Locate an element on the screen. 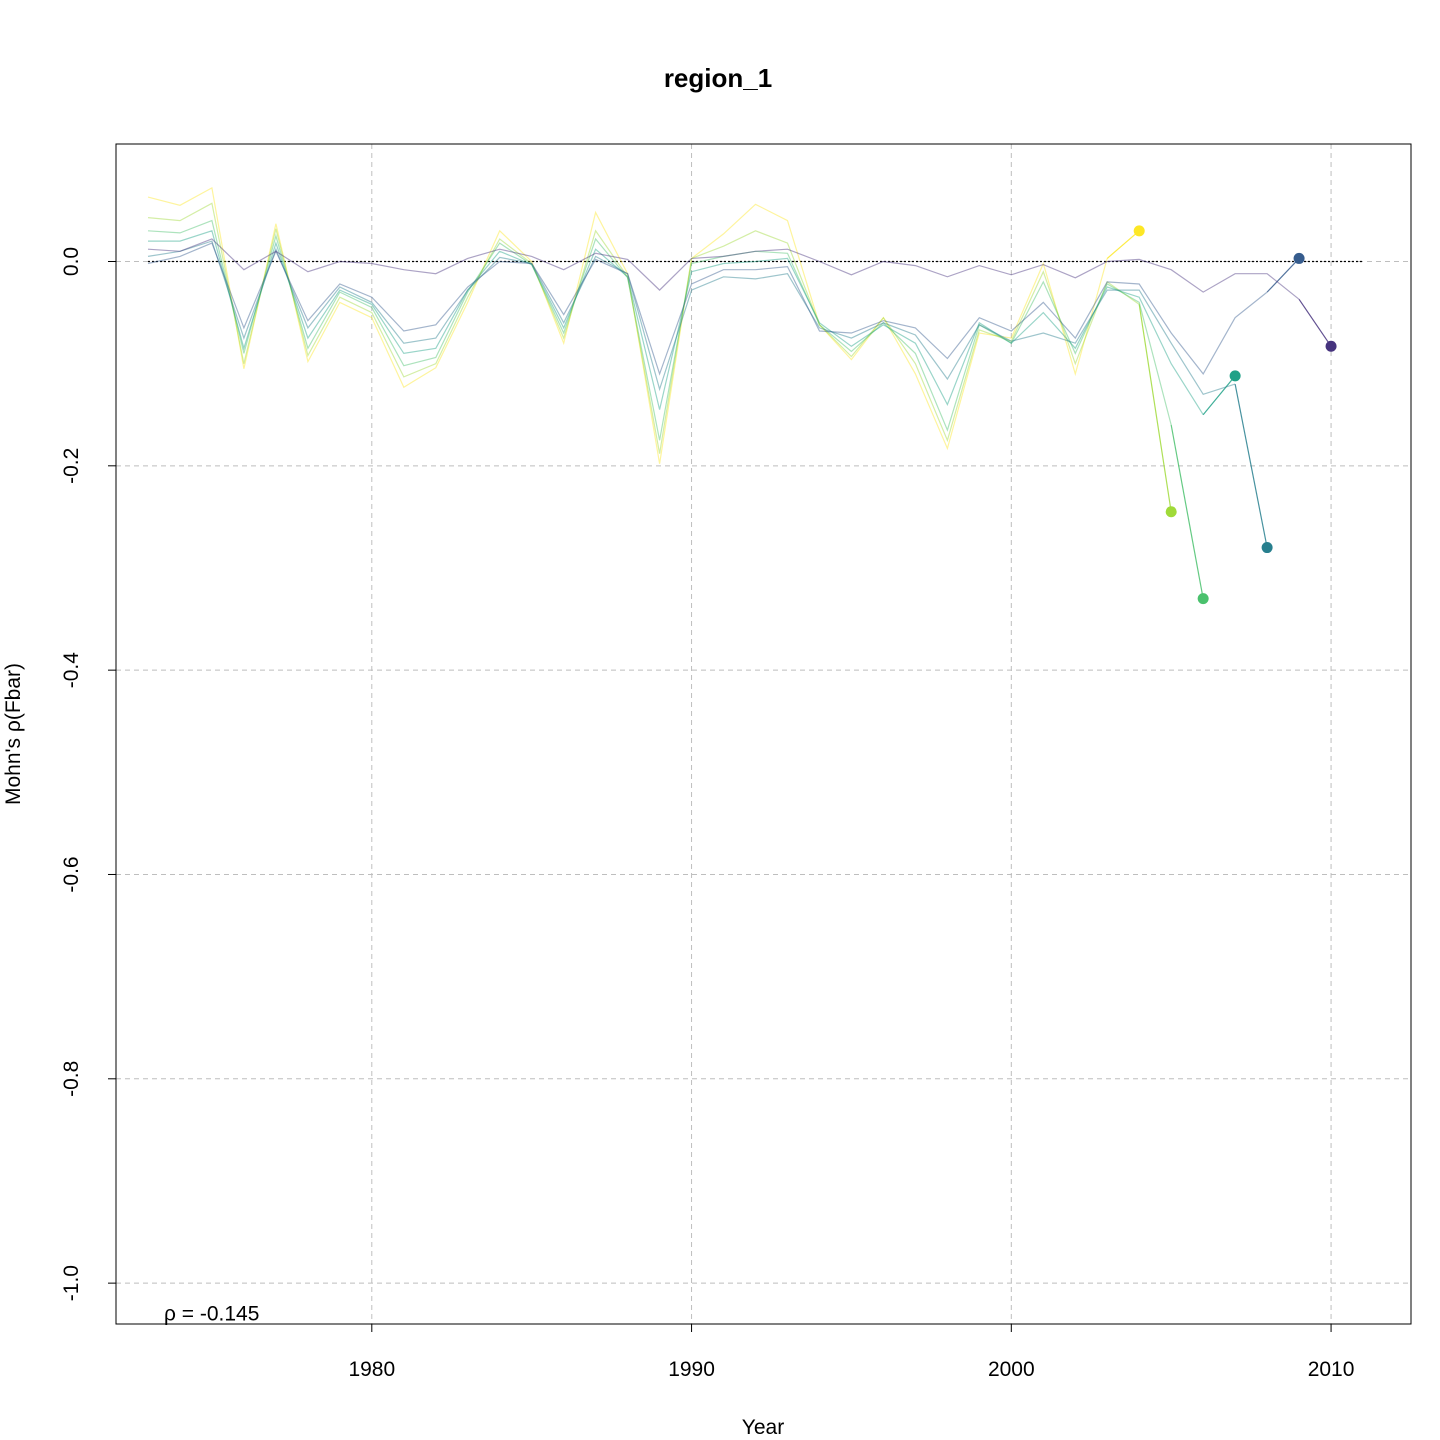  x-axis: 1980 1990 2000 2010 is located at coordinates (851, 1352).